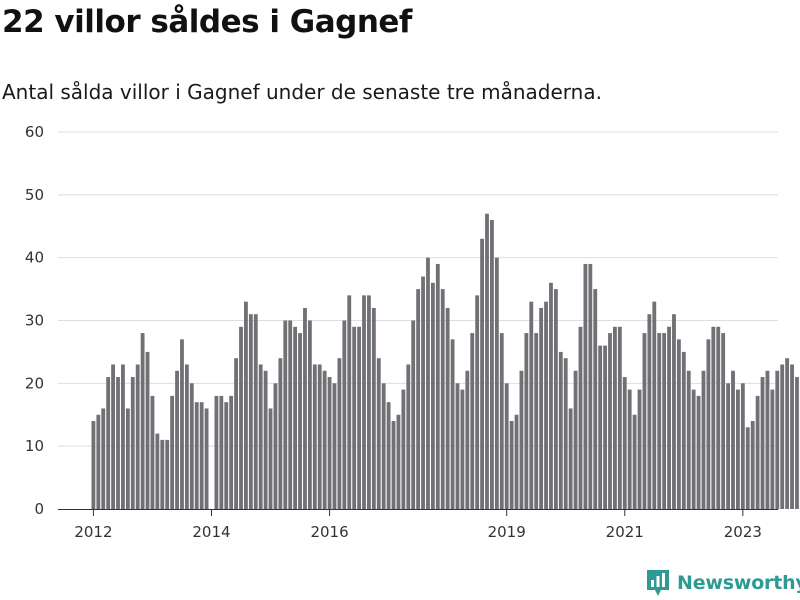  Describe the element at coordinates (34, 446) in the screenshot. I see `y-tick-label: 10` at that location.